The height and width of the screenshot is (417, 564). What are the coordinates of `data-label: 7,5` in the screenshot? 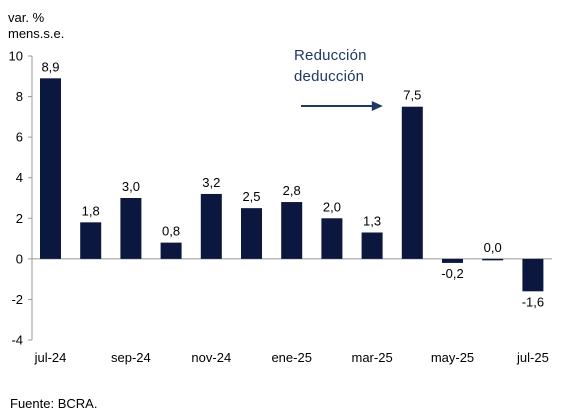 It's located at (412, 95).